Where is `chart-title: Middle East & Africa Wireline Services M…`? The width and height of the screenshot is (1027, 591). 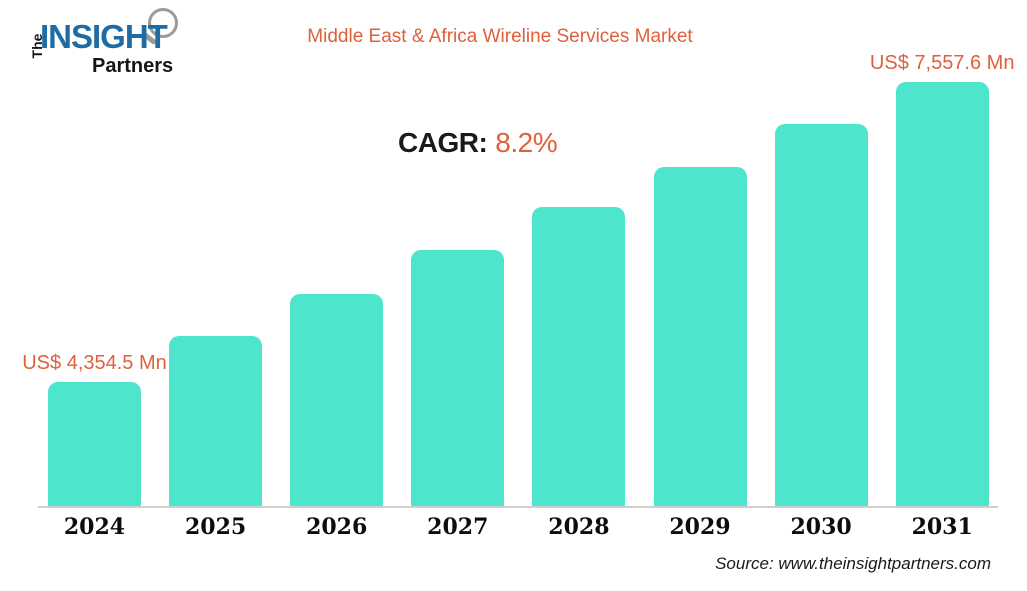
chart-title: Middle East & Africa Wireline Services M… is located at coordinates (500, 36).